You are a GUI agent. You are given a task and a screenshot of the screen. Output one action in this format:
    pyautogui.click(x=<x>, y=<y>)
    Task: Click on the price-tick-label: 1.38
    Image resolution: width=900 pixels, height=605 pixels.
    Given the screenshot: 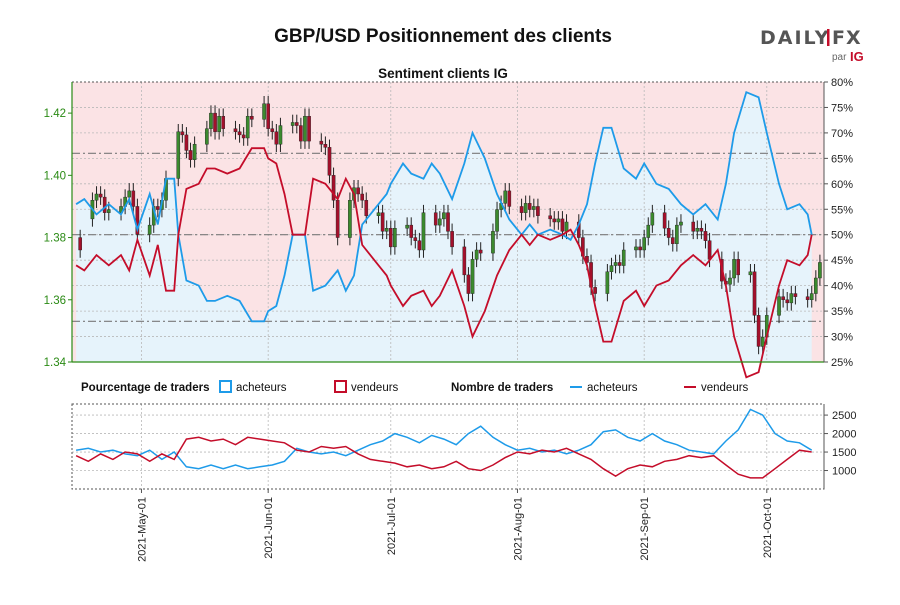 What is the action you would take?
    pyautogui.click(x=55, y=239)
    